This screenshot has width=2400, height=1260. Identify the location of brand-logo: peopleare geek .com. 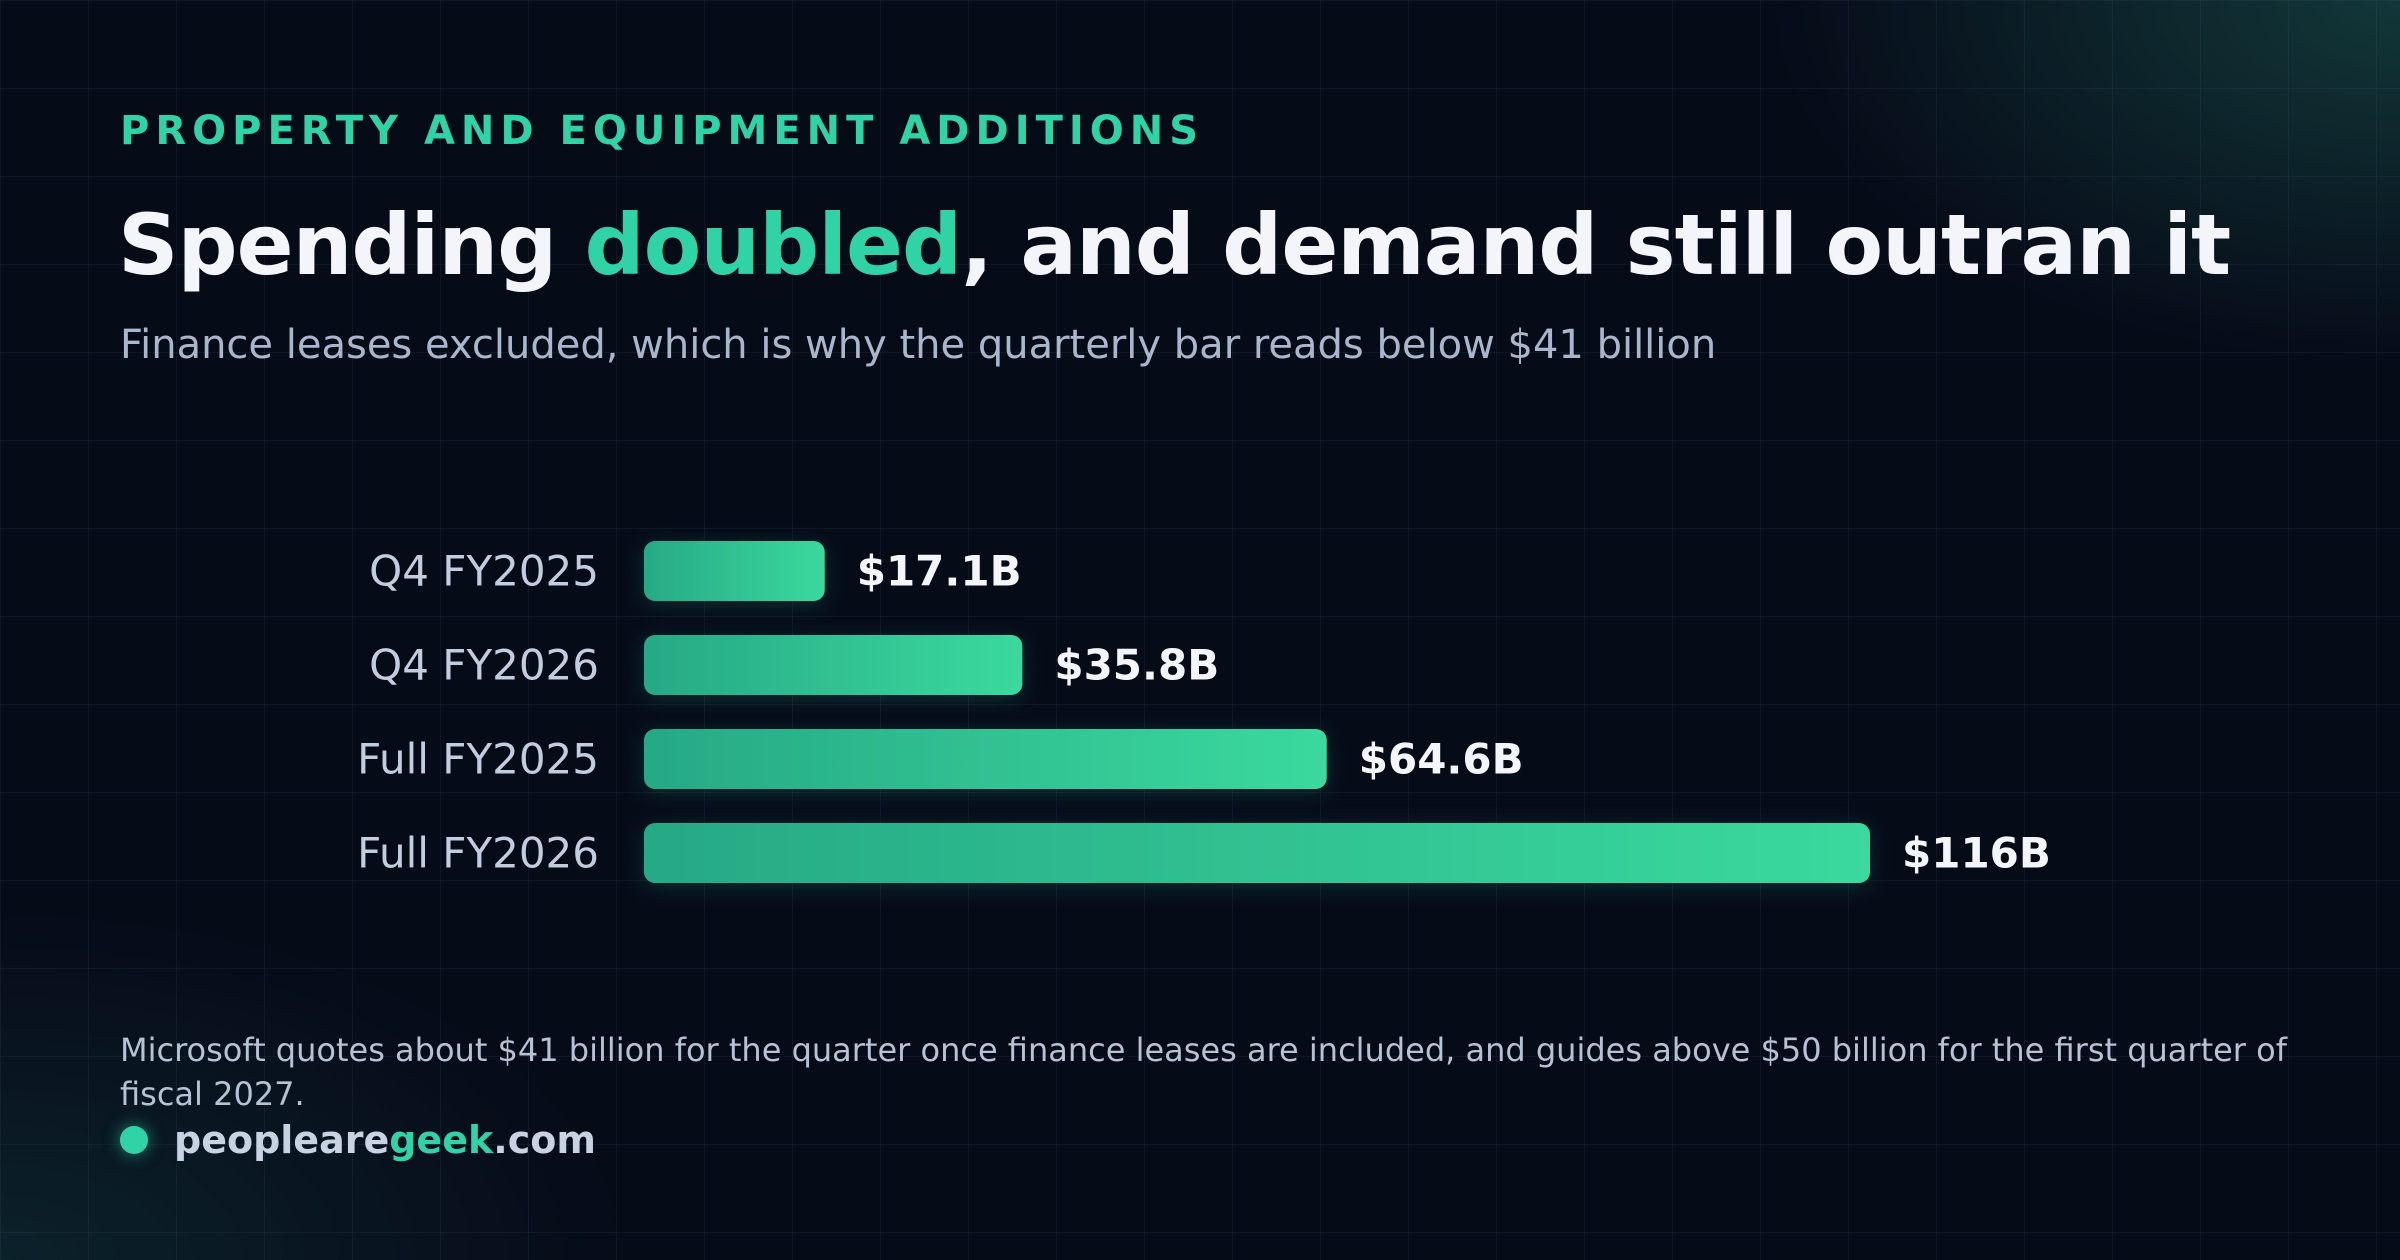
(358, 1140).